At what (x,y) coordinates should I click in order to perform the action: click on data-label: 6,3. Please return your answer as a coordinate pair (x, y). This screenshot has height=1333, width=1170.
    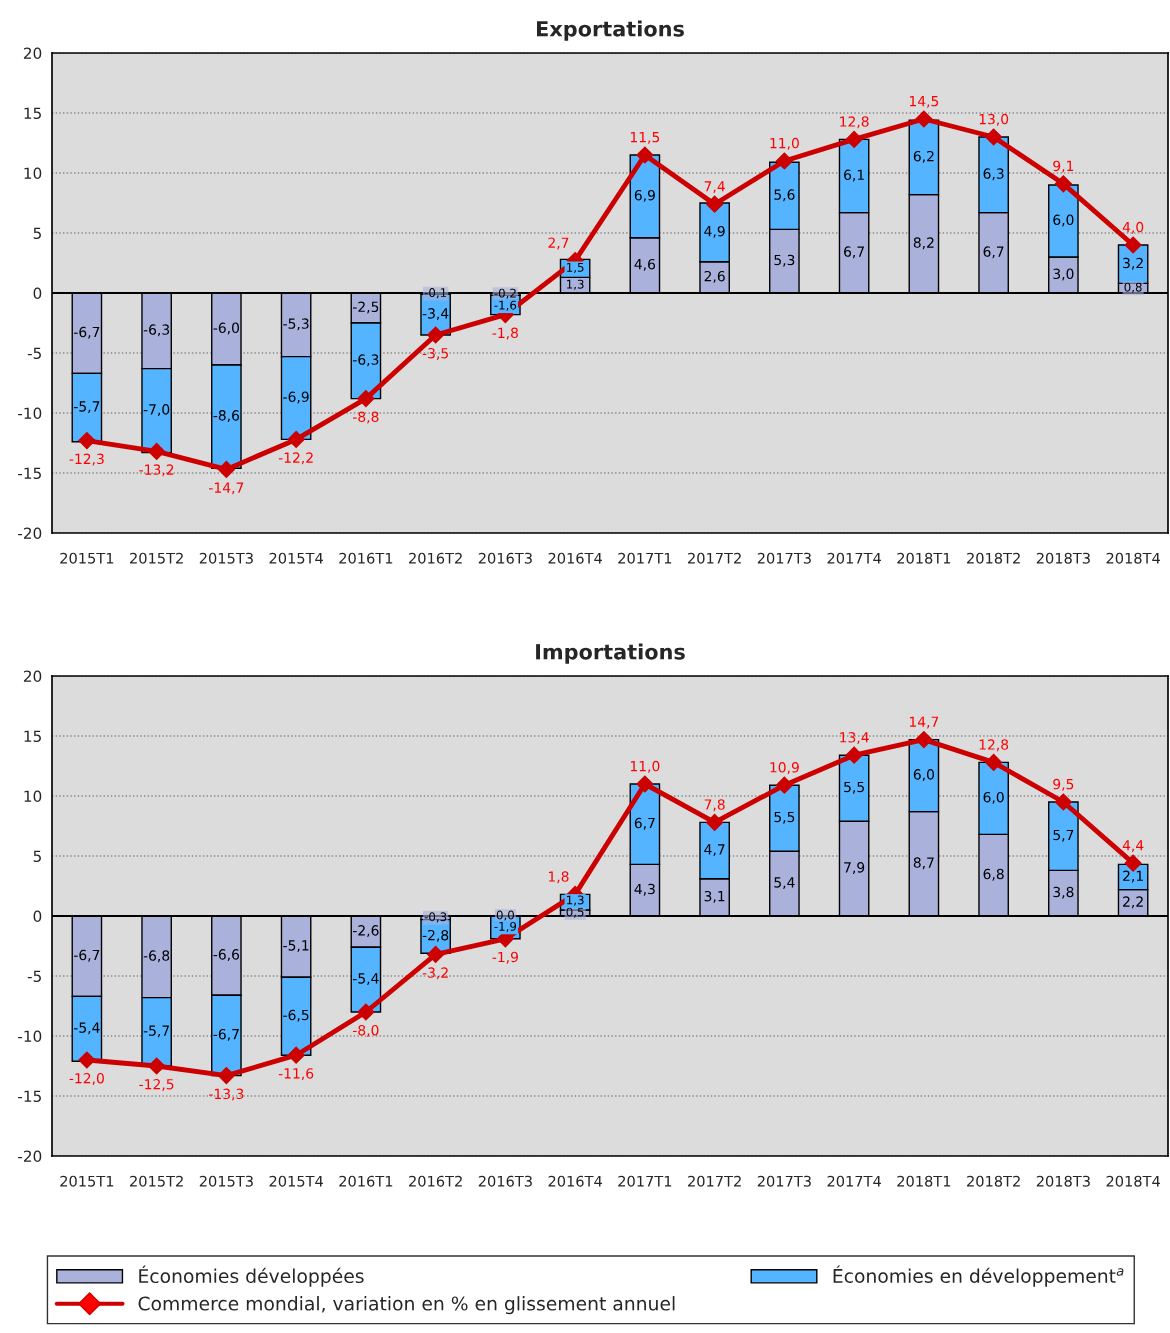
    Looking at the image, I should click on (993, 174).